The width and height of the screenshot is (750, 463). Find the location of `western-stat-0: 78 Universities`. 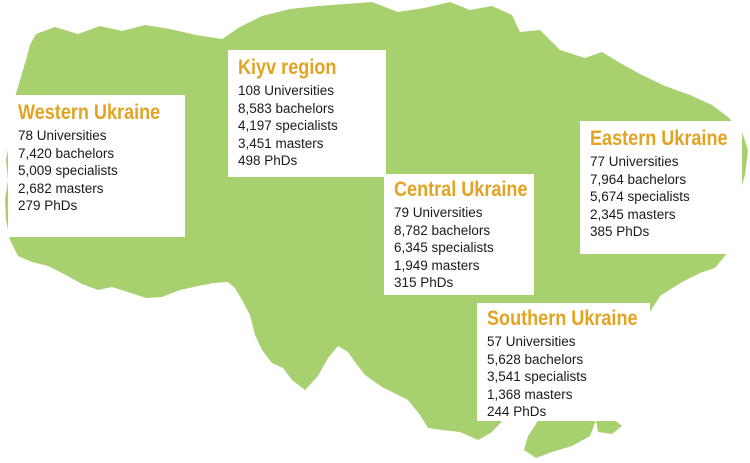

western-stat-0: 78 Universities is located at coordinates (62, 135).